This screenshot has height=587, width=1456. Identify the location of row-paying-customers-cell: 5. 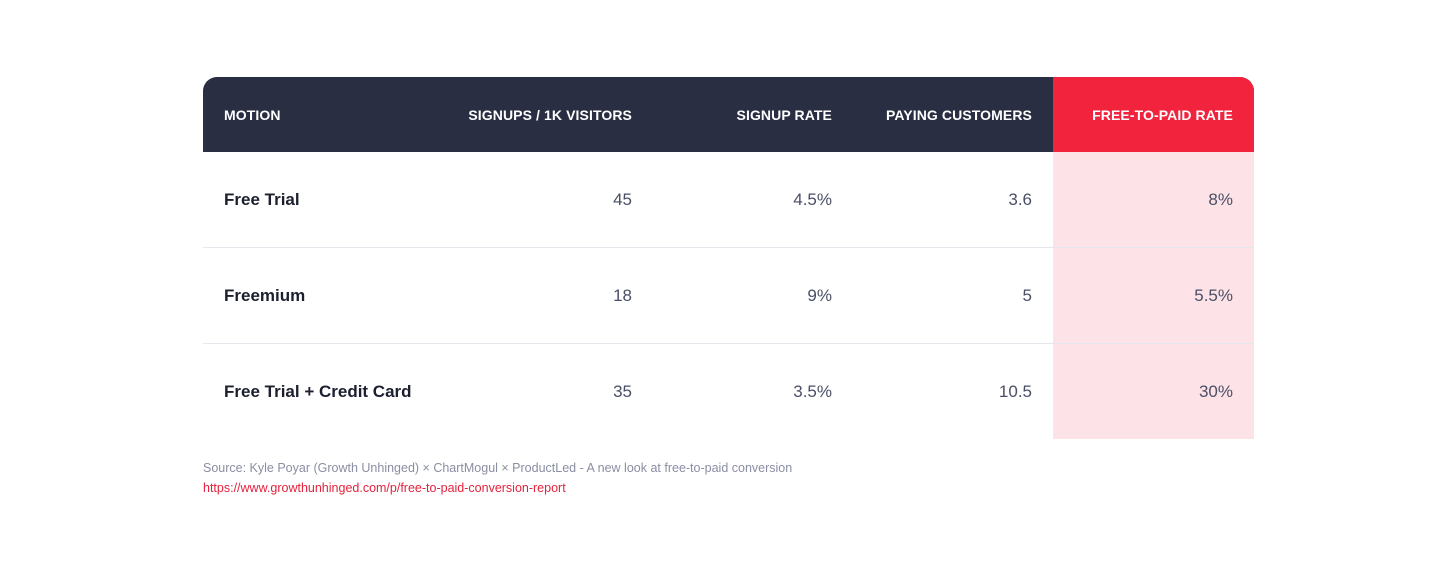
(1027, 295).